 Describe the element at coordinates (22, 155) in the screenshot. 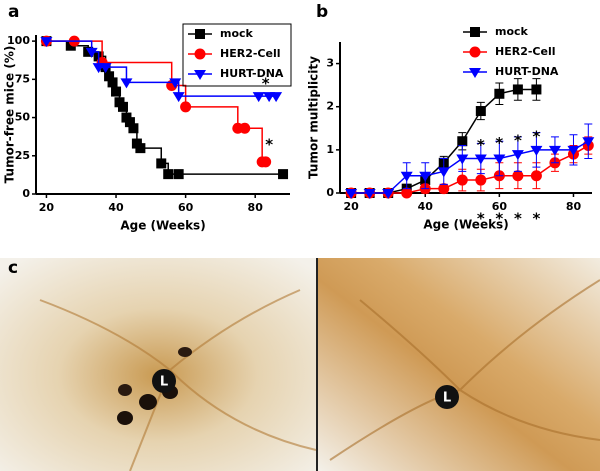

I see `y-tick-label: 25` at that location.